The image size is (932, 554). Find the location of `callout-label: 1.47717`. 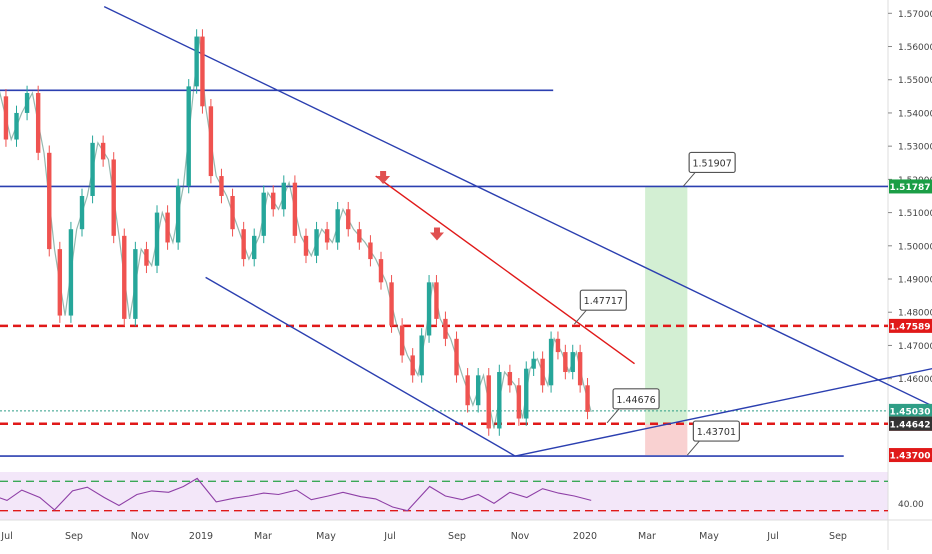

callout-label: 1.47717 is located at coordinates (603, 301).